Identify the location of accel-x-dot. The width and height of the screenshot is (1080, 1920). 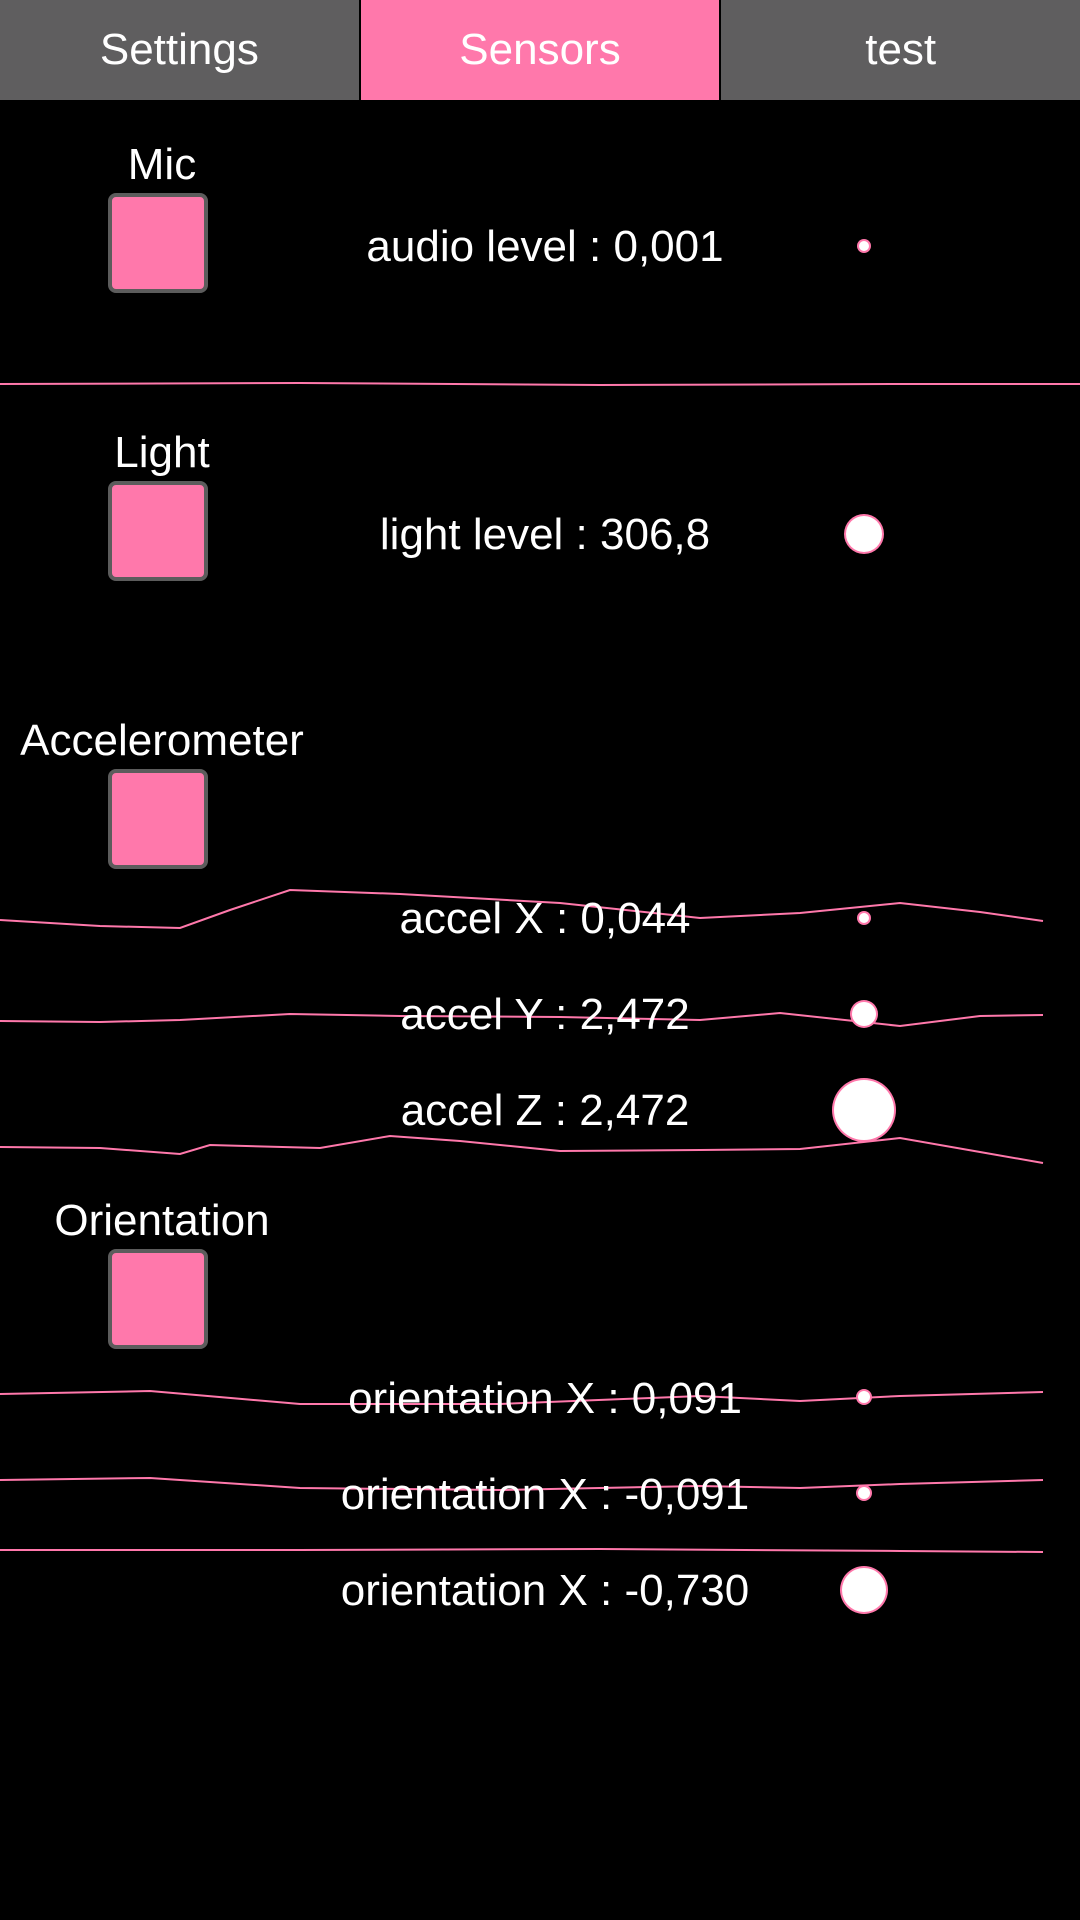
(864, 918).